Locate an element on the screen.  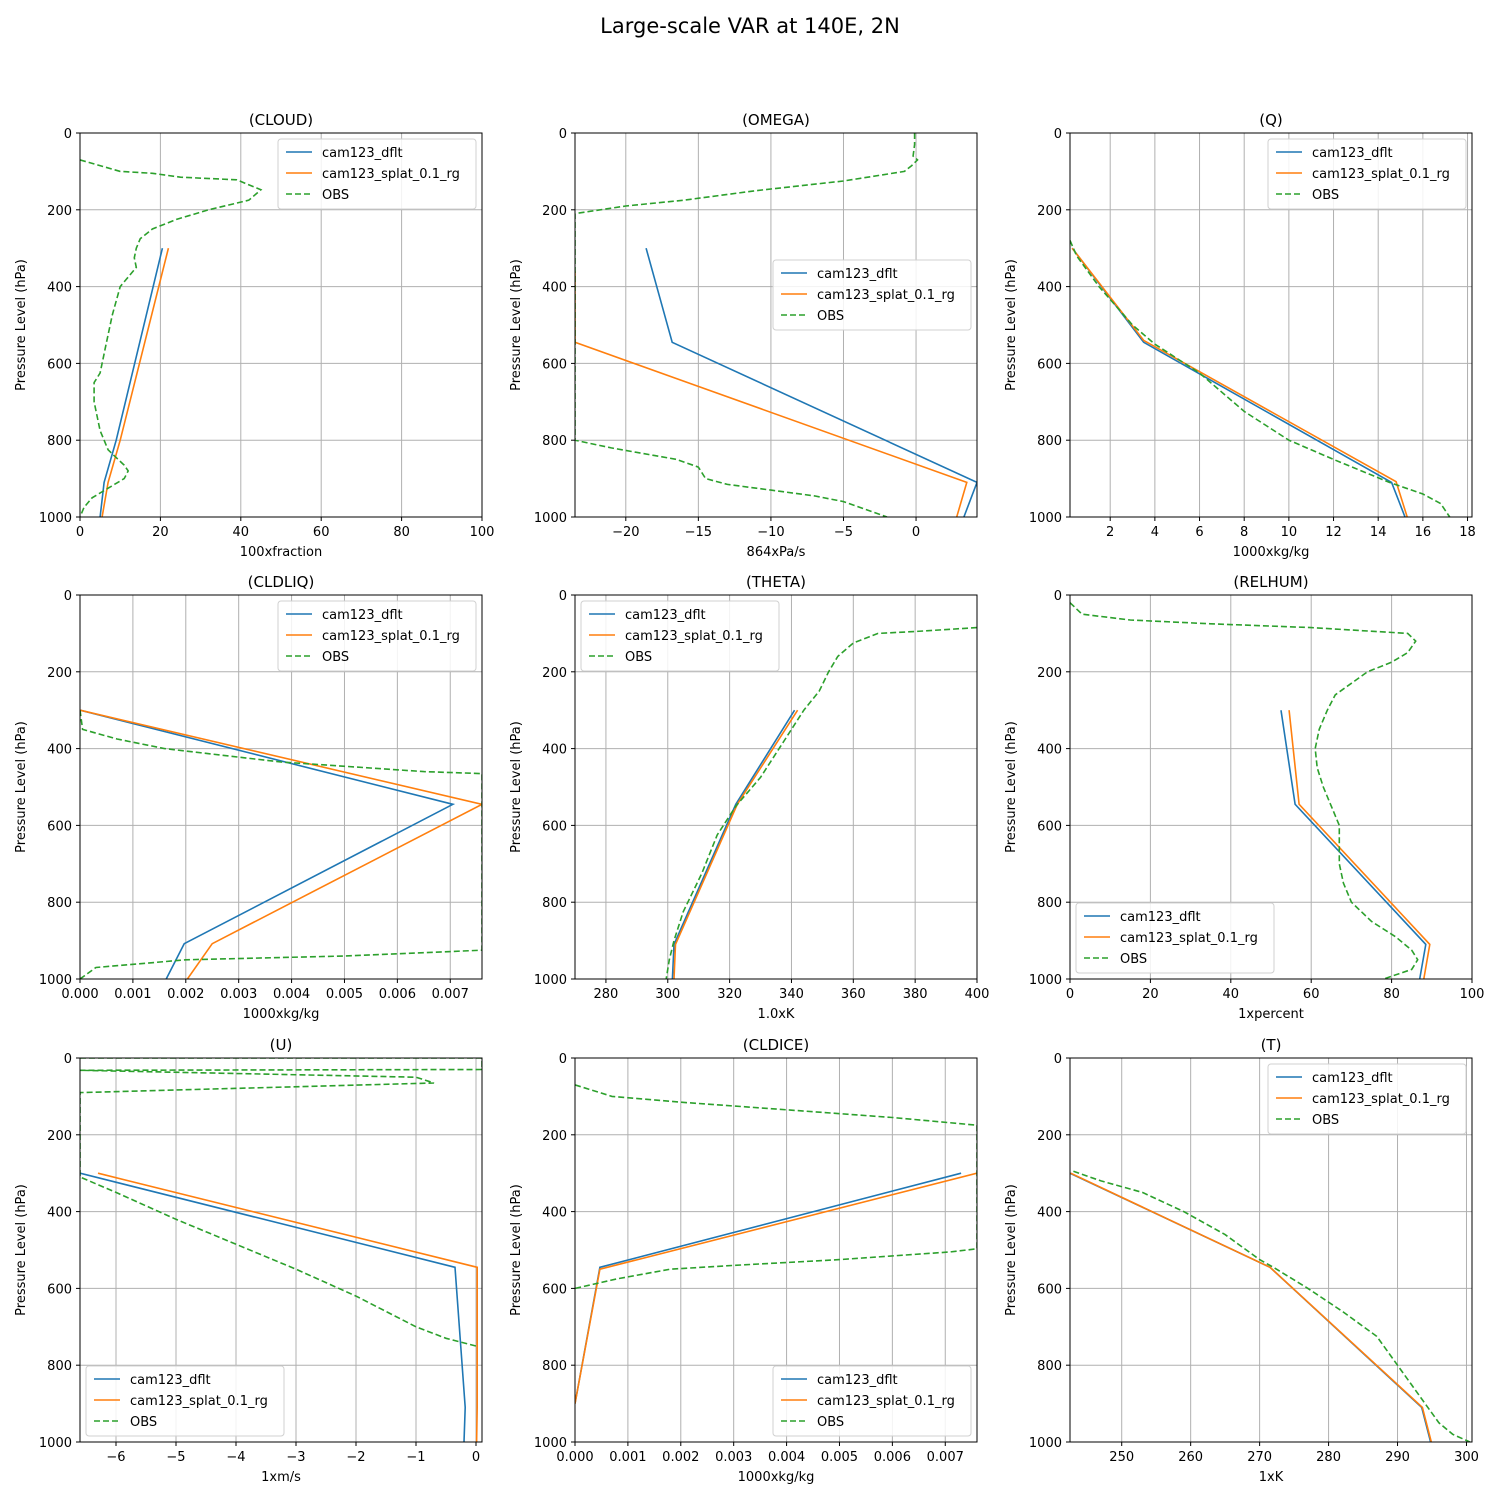
x-tick-label: 0.003 is located at coordinates (733, 1457).